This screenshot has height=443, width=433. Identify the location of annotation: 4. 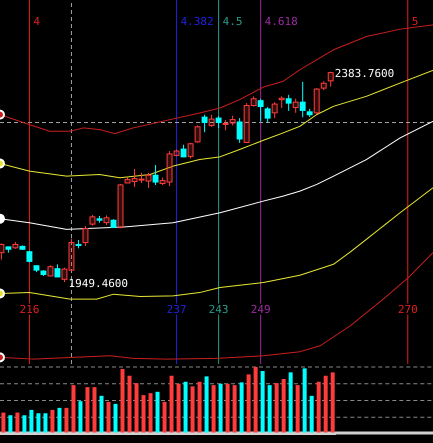
(36, 21).